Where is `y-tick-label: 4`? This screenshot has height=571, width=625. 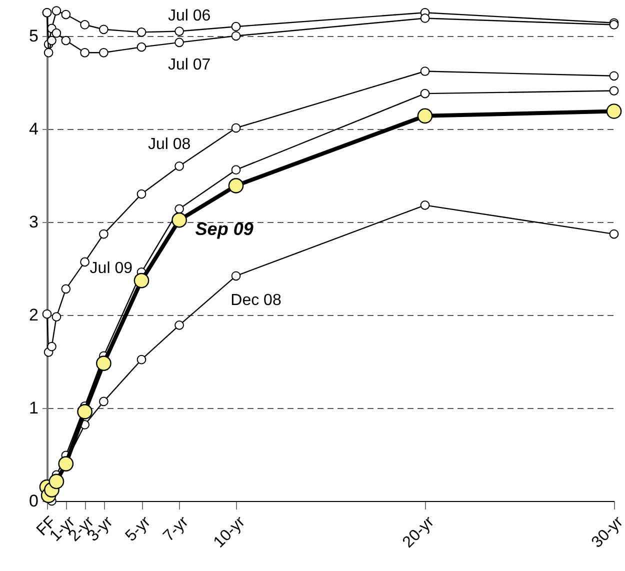
y-tick-label: 4 is located at coordinates (33, 128).